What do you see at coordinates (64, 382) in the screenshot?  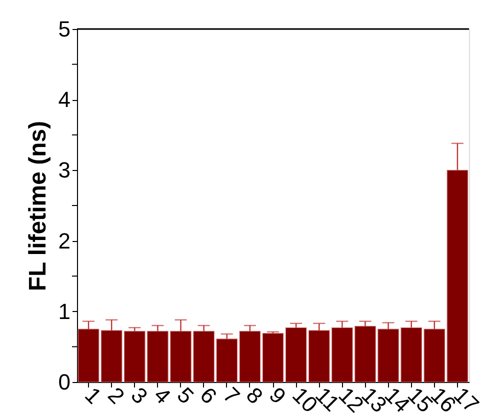 I see `y-tick-label: 0` at bounding box center [64, 382].